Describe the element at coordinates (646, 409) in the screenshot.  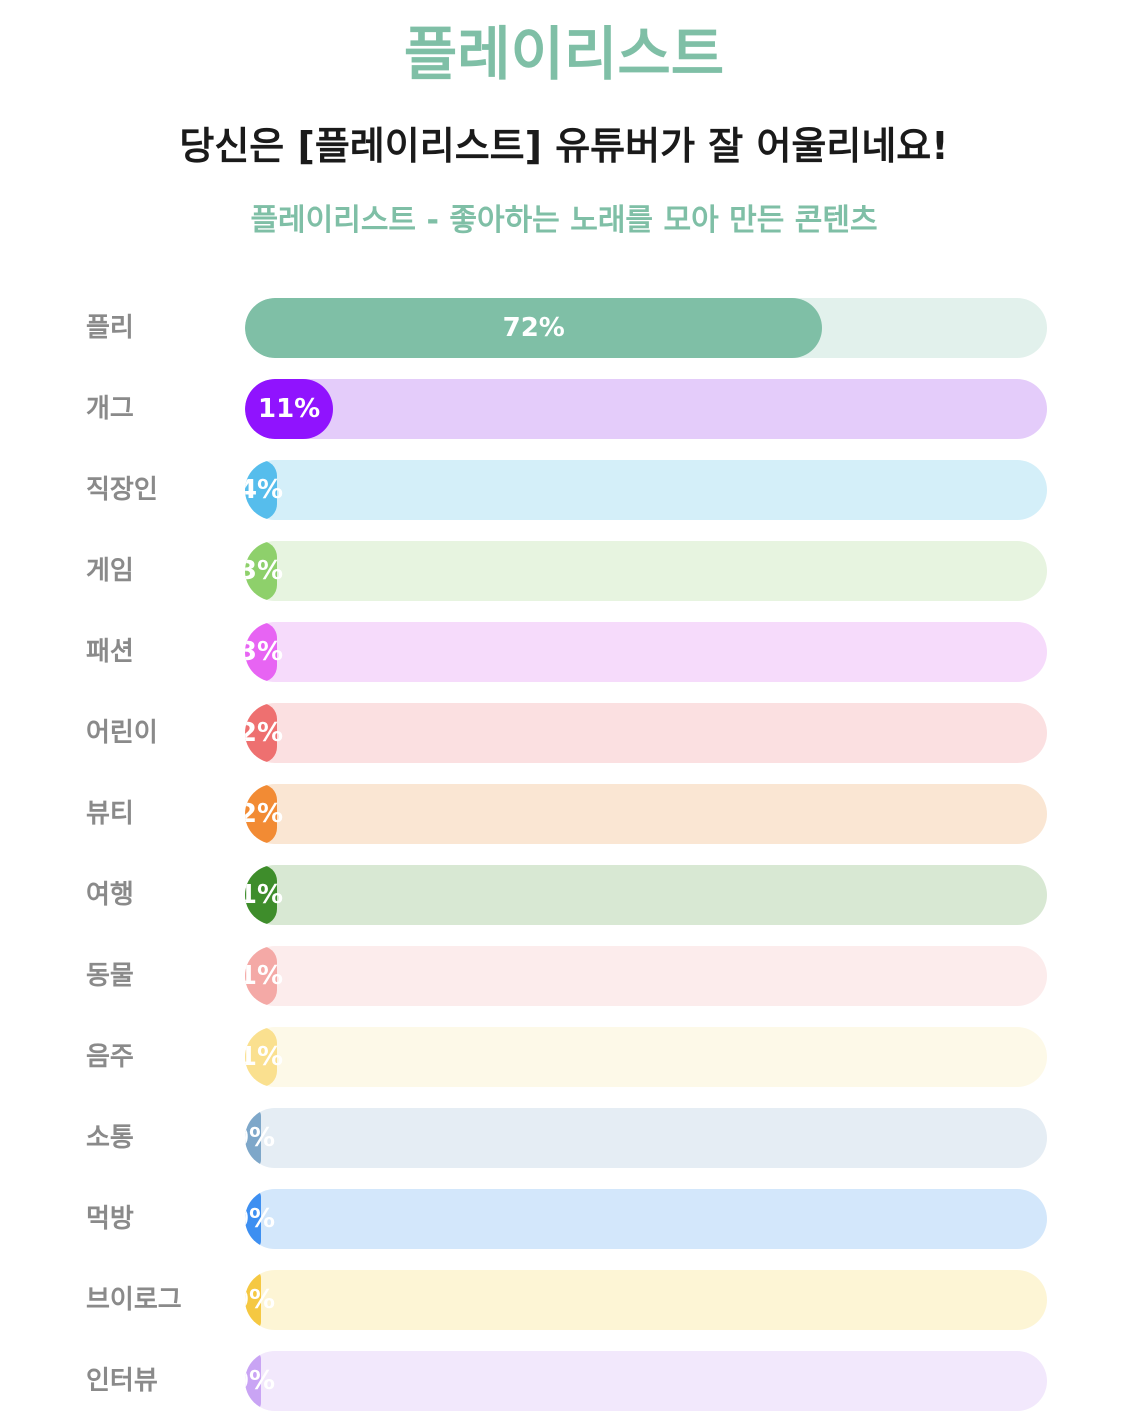
I see `bar-track: 11%` at that location.